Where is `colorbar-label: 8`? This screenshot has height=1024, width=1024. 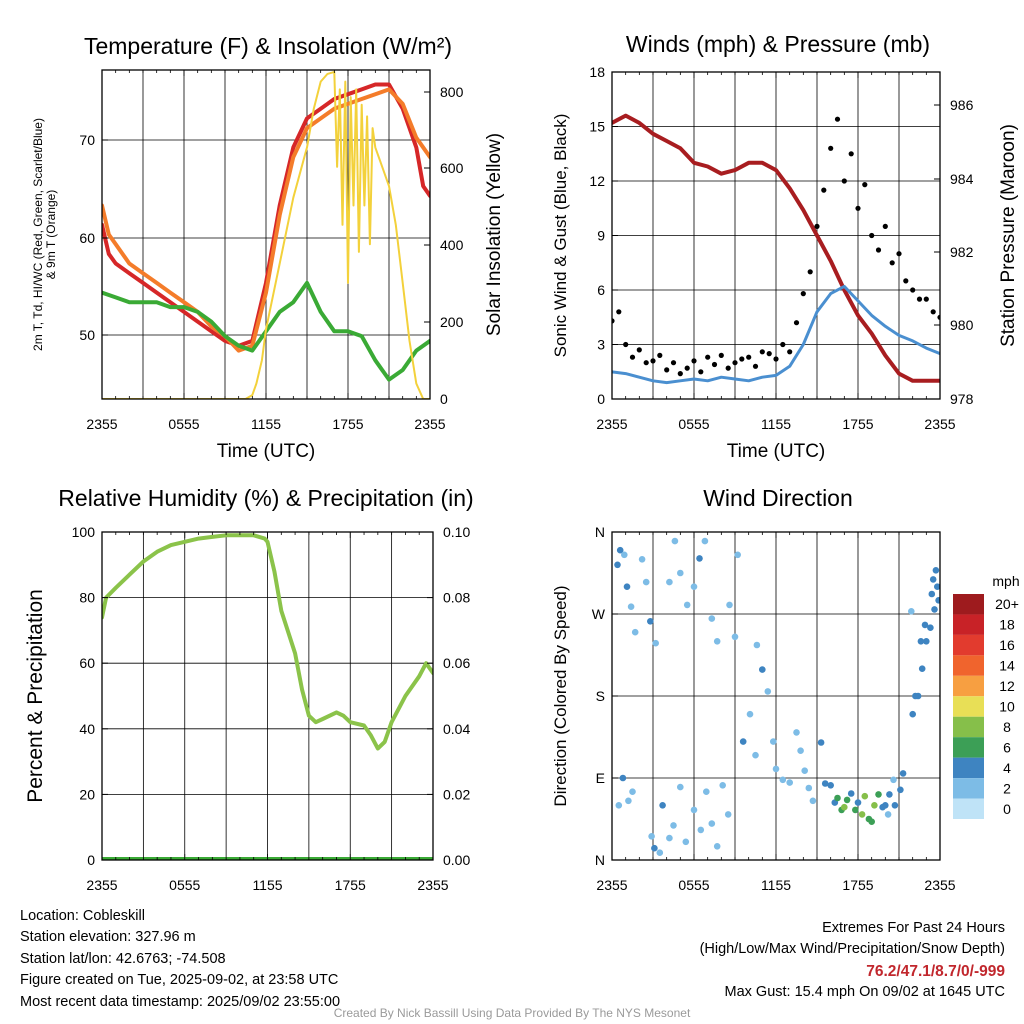
colorbar-label: 8 is located at coordinates (1007, 727).